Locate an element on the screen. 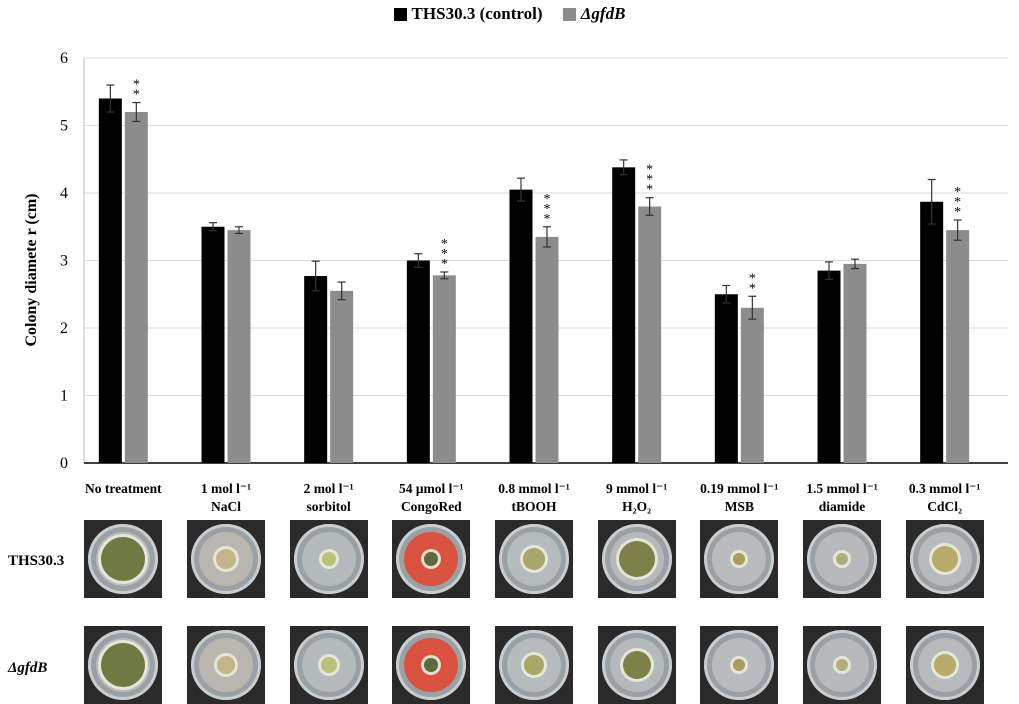  legend: THS30.3 (control) ΔgfdB is located at coordinates (509, 15).